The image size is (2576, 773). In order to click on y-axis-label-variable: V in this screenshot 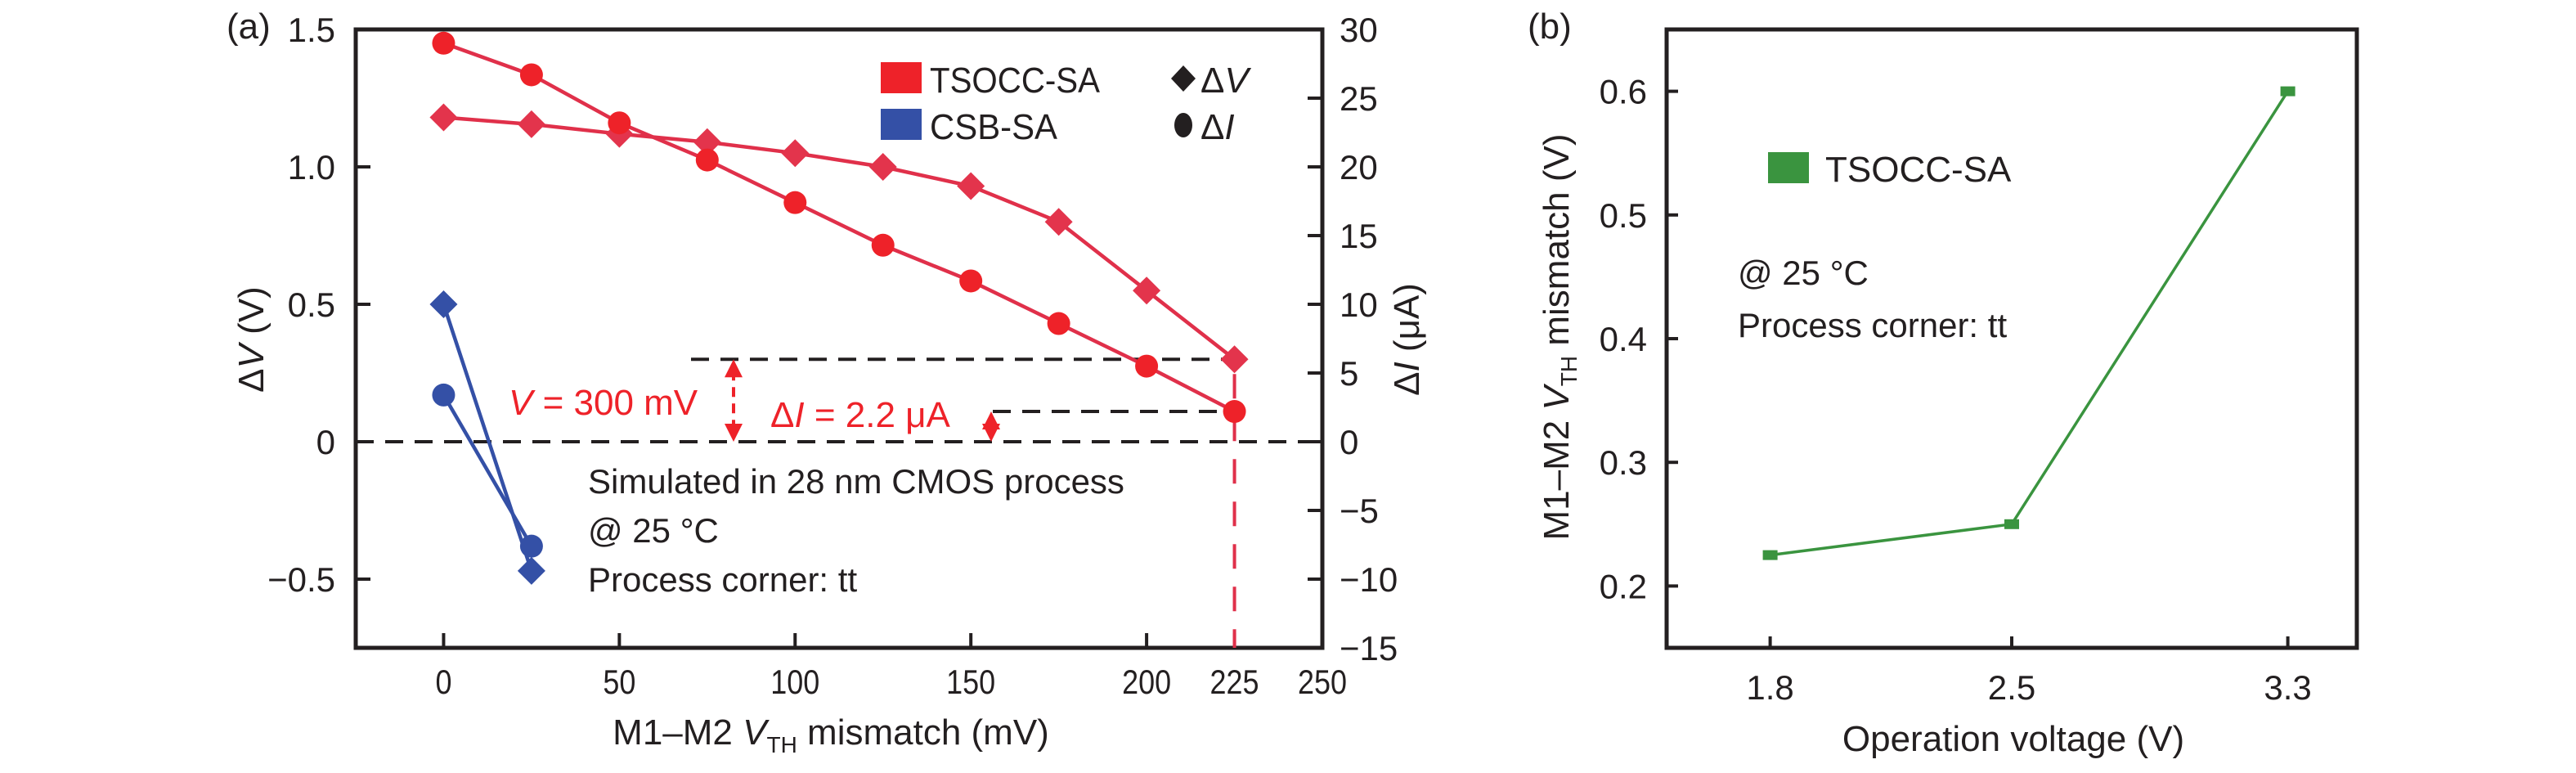, I will do `click(1557, 398)`.